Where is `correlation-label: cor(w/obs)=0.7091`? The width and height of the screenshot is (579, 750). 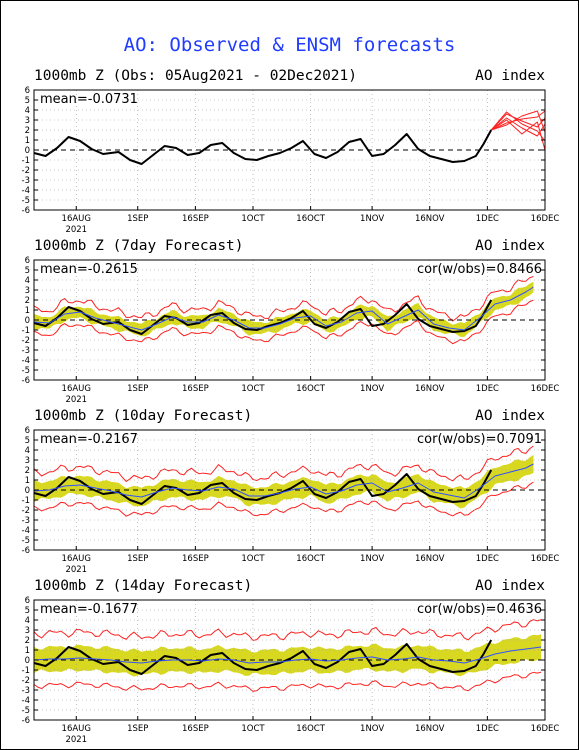 correlation-label: cor(w/obs)=0.7091 is located at coordinates (479, 439).